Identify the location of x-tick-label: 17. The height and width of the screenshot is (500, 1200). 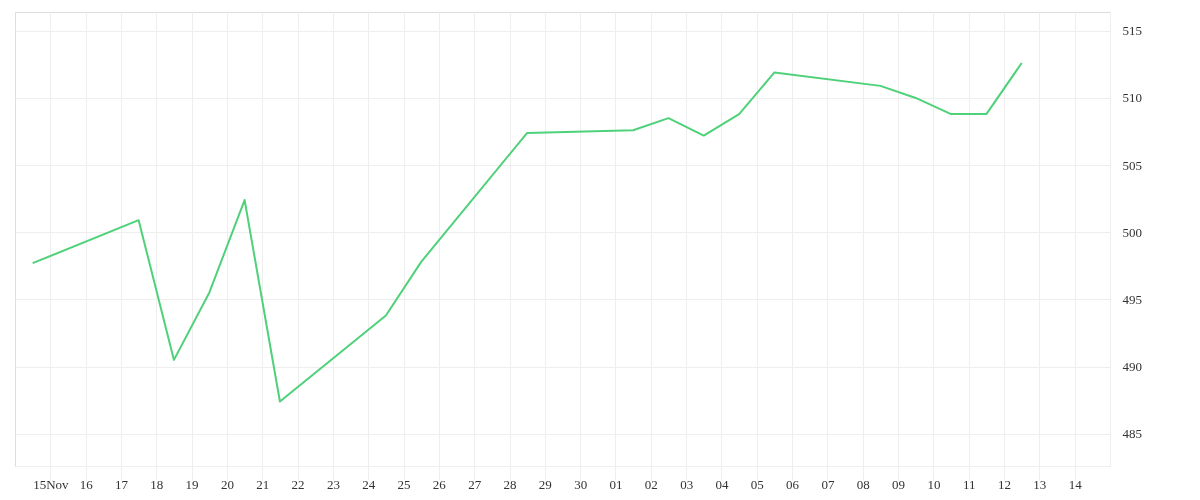
(121, 484).